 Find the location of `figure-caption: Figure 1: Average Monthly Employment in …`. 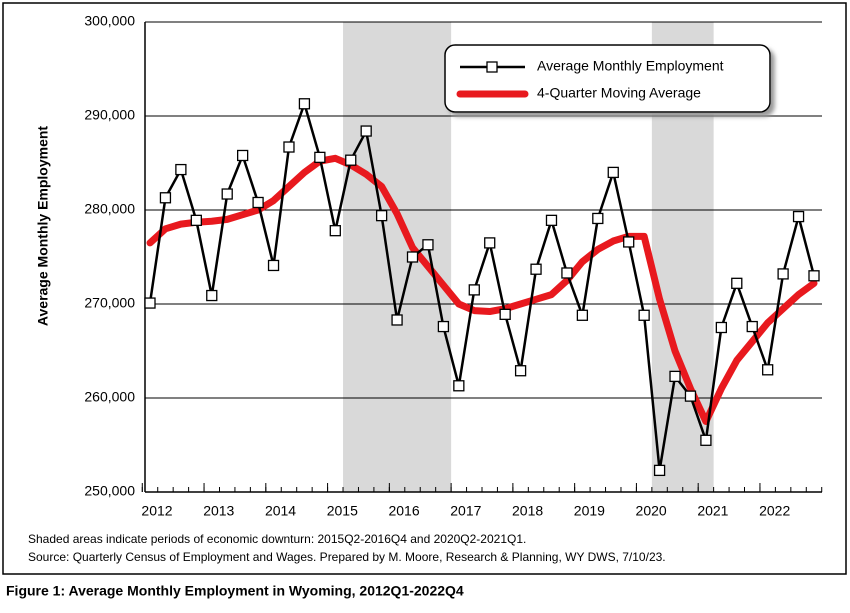

figure-caption: Figure 1: Average Monthly Employment in … is located at coordinates (235, 591).